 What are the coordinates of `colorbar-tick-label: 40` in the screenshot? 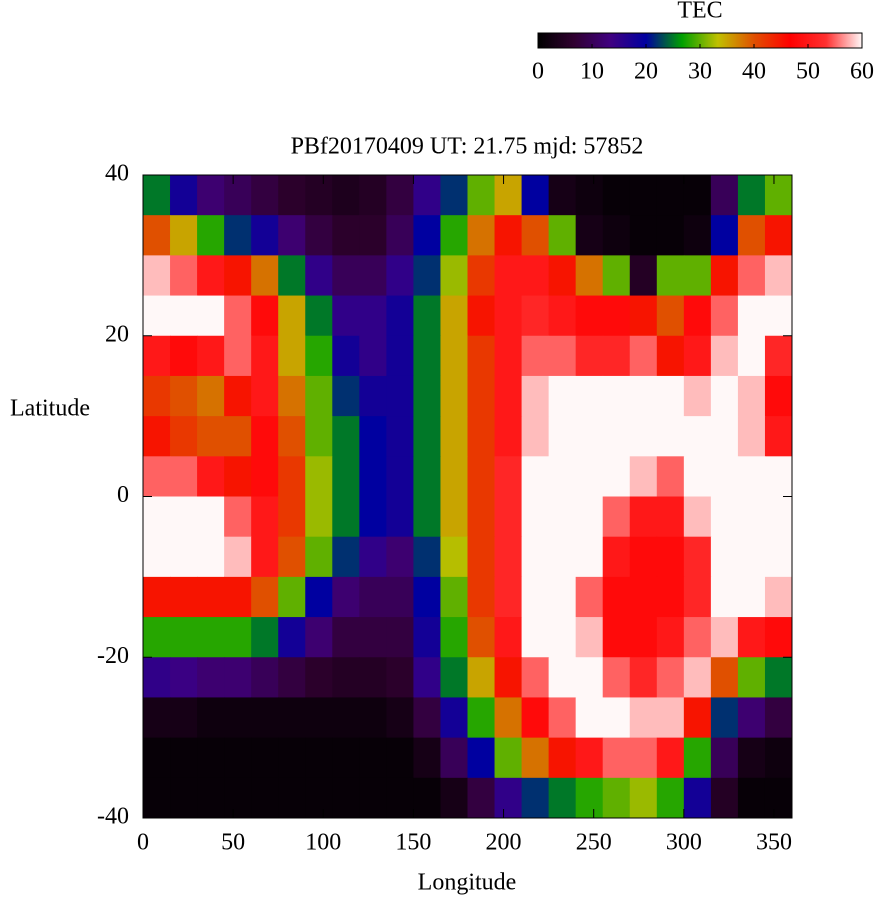 It's located at (754, 72).